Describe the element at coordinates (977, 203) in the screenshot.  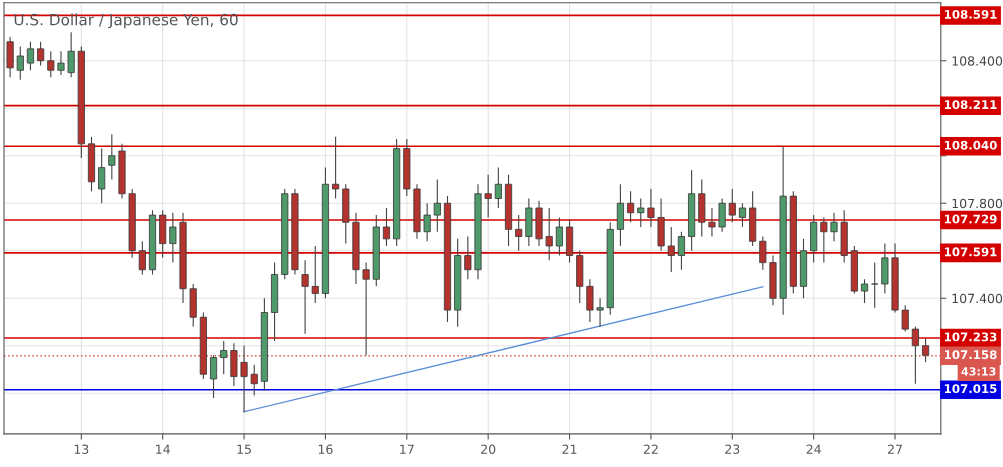
I see `y-tick-label: 107.800` at that location.